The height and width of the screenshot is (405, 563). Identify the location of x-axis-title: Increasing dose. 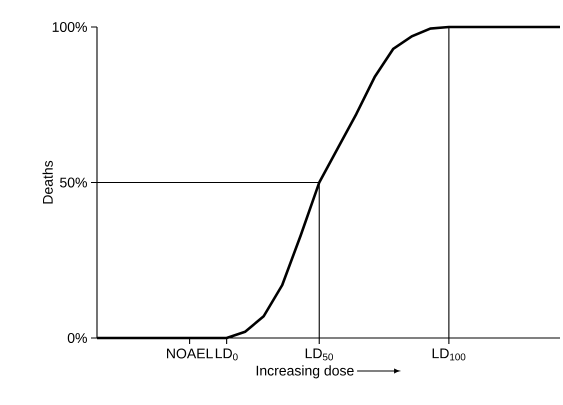
(305, 371).